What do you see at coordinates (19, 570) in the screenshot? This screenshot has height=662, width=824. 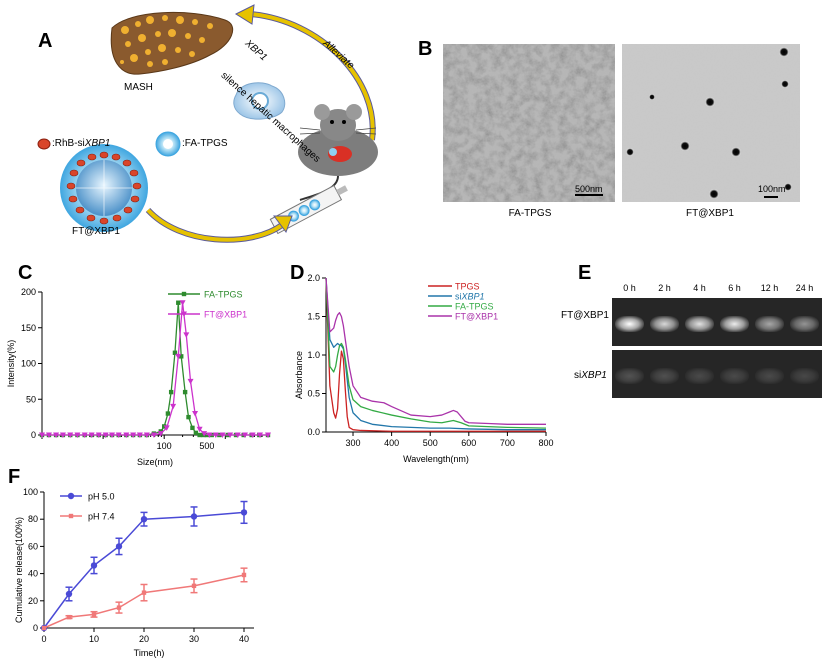 I see `f-y-label: Cumulative release(100%)` at bounding box center [19, 570].